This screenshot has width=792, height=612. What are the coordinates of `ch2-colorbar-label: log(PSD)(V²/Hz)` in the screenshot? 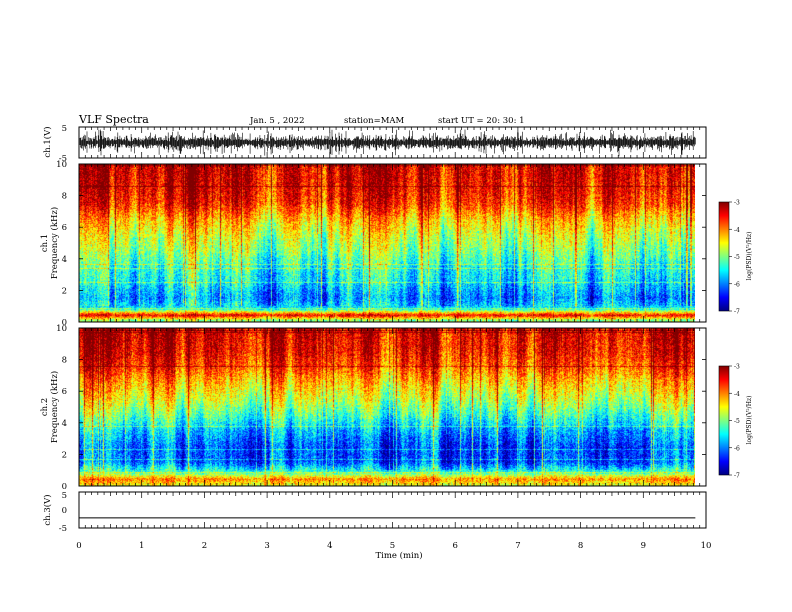 It's located at (749, 420).